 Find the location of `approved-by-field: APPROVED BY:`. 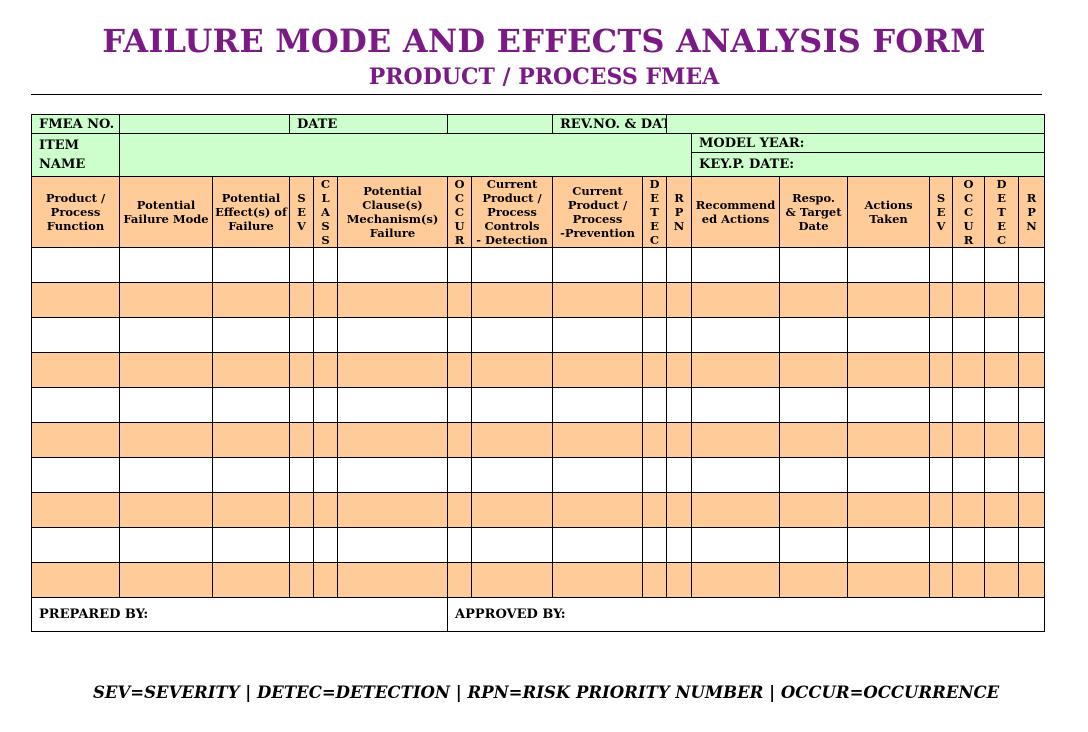

approved-by-field: APPROVED BY: is located at coordinates (746, 614).